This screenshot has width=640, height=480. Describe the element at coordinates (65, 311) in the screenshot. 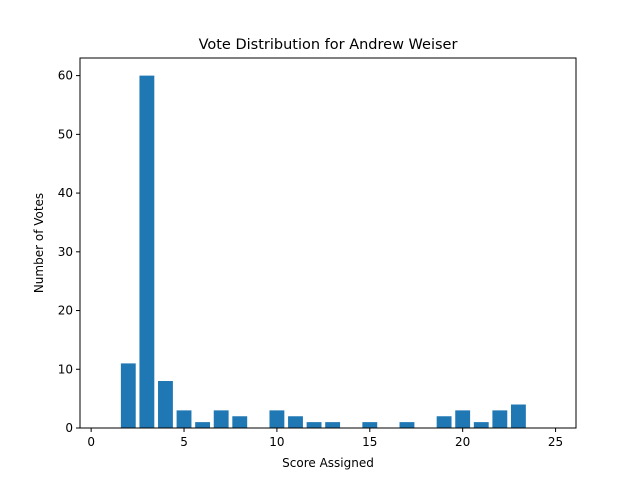

I see `y-tick-label: 20` at that location.